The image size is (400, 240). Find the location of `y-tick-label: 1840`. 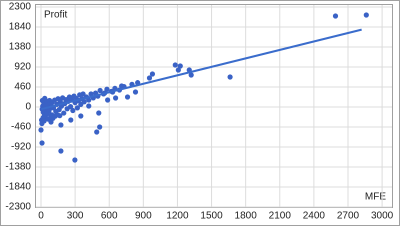

y-tick-label: 1840 is located at coordinates (20, 27).